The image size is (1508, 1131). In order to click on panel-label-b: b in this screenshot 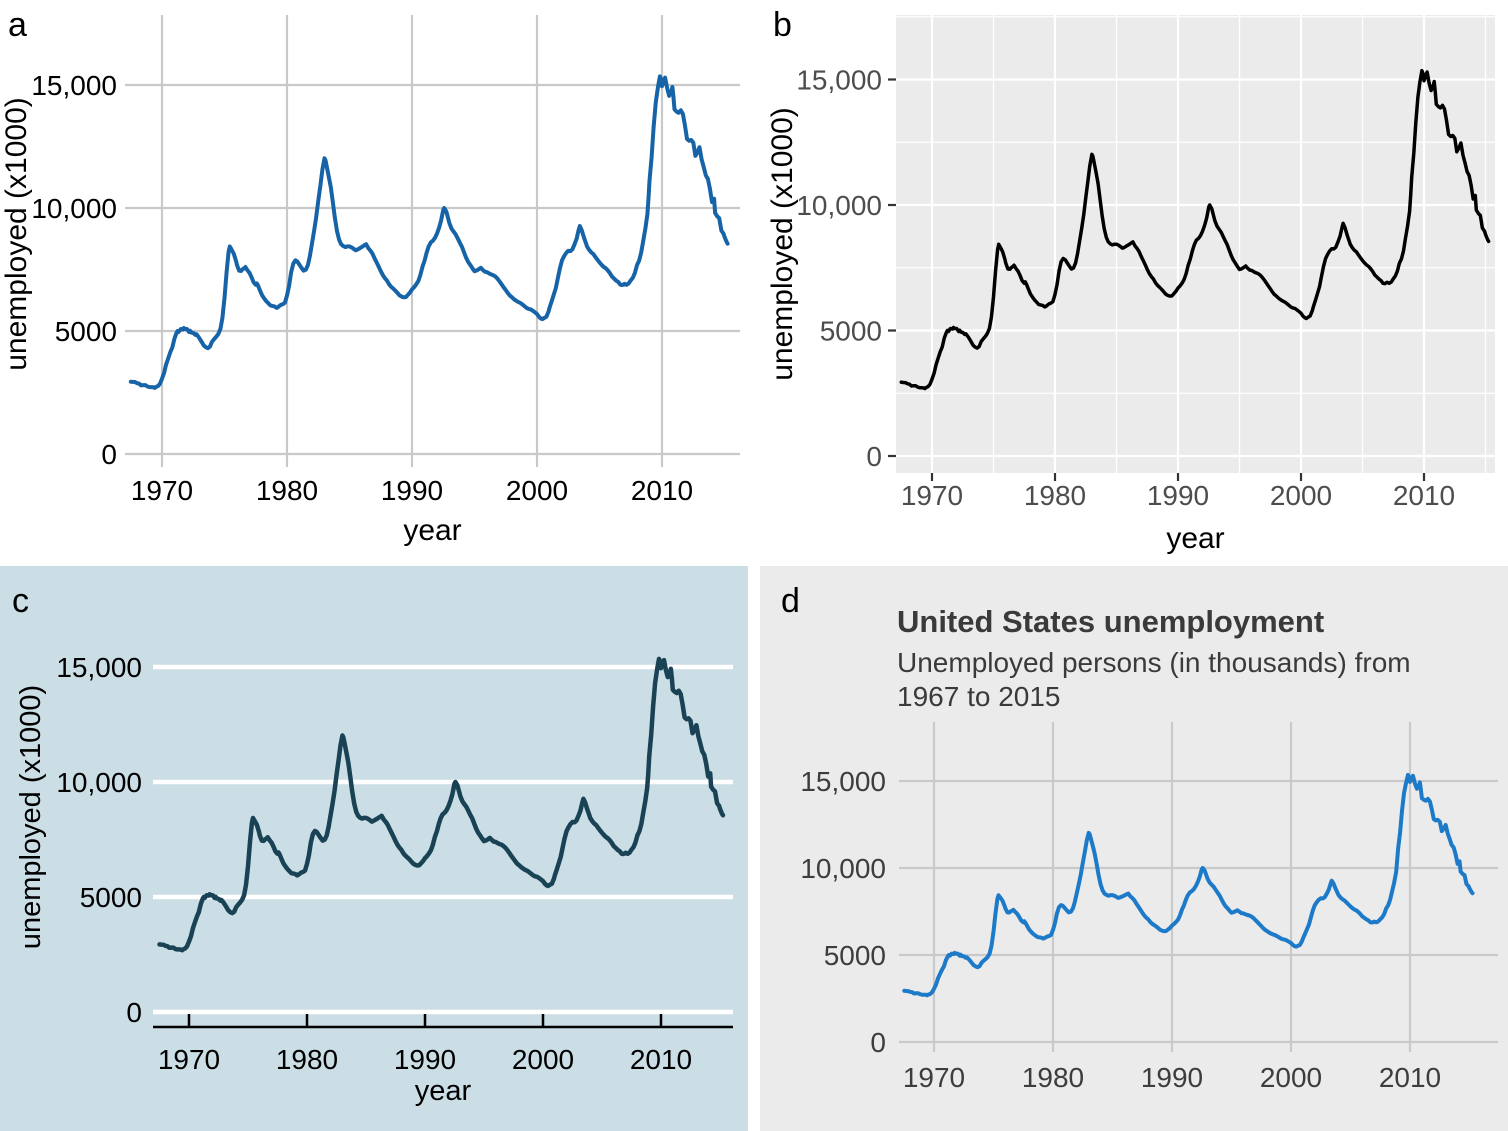, I will do `click(782, 25)`.